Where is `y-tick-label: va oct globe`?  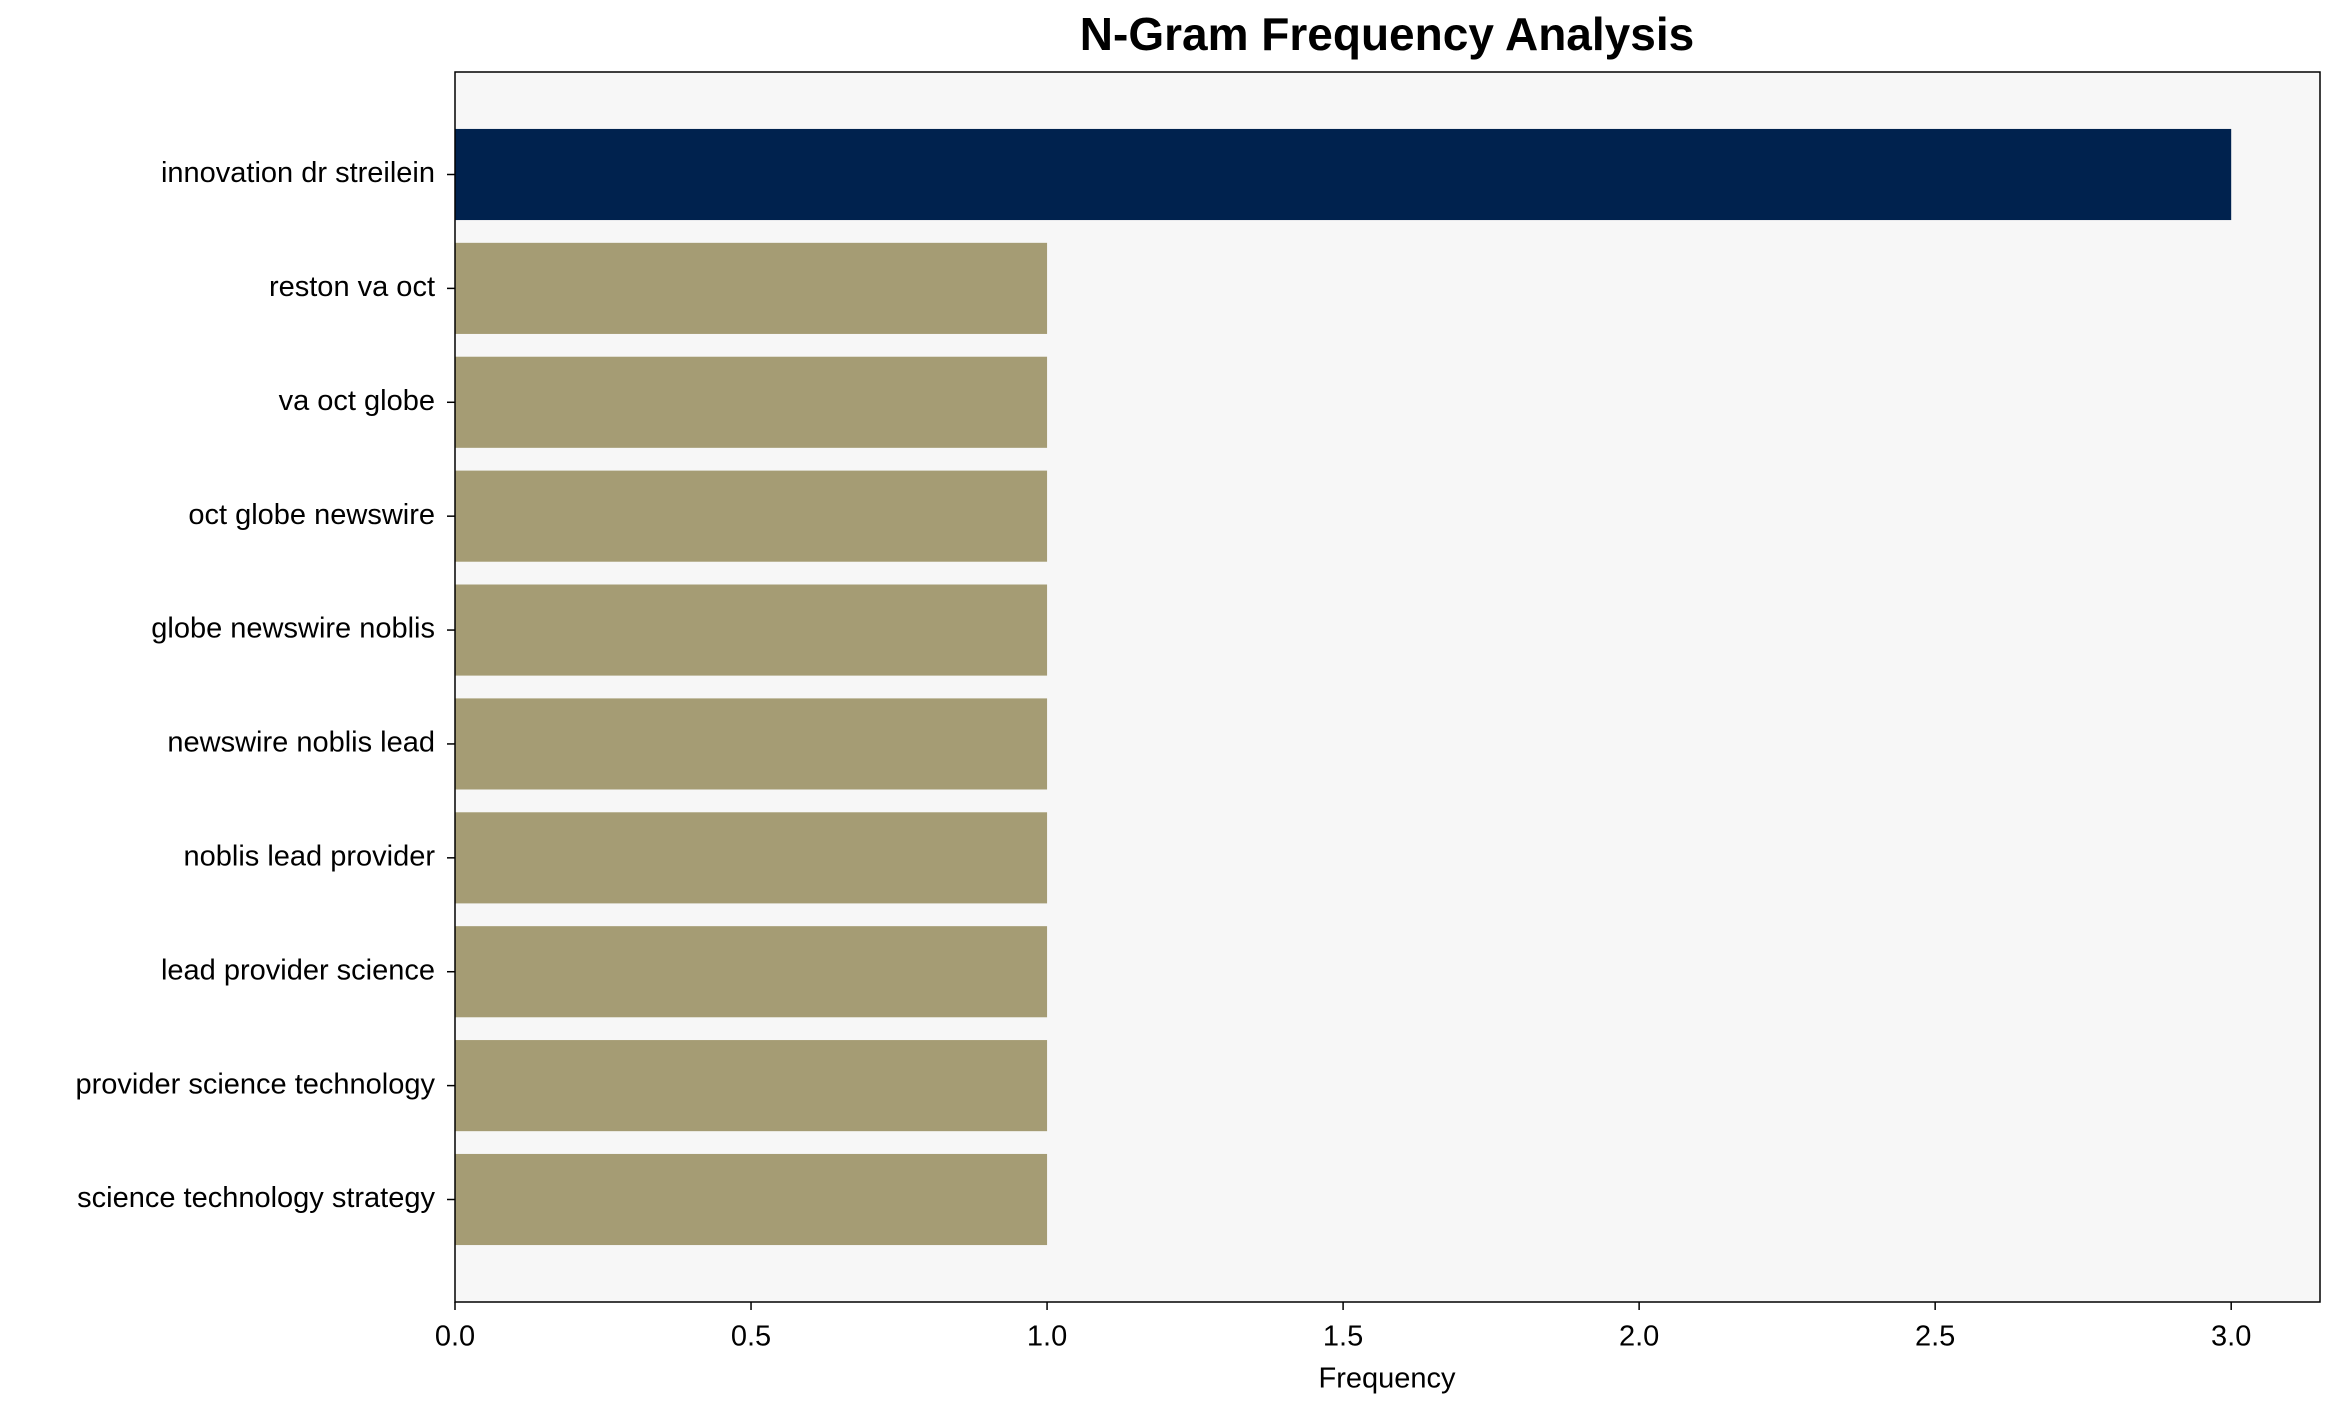
y-tick-label: va oct globe is located at coordinates (357, 401).